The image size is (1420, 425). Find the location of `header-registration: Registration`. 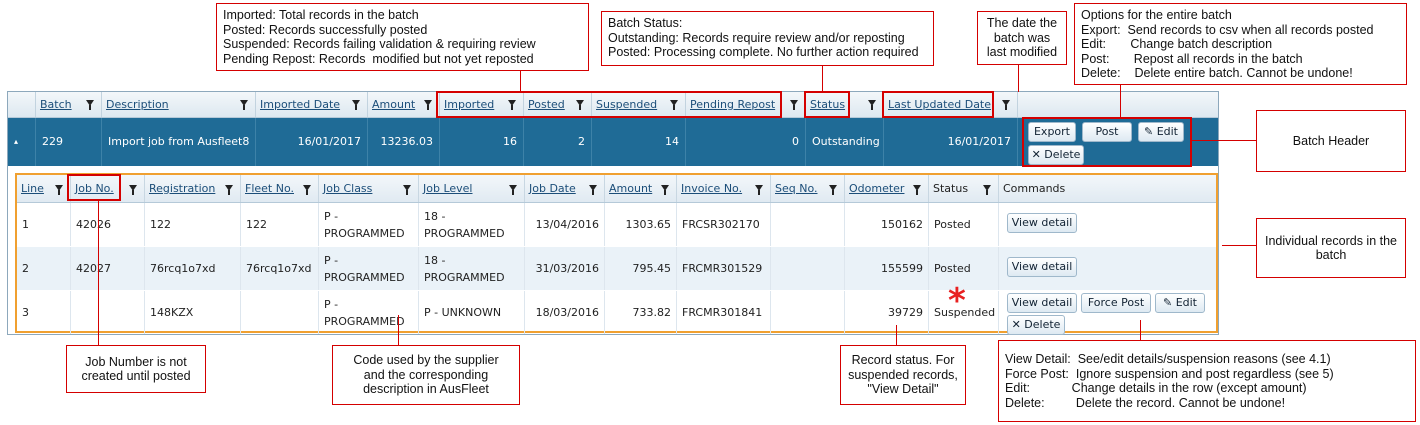

header-registration: Registration is located at coordinates (193, 188).